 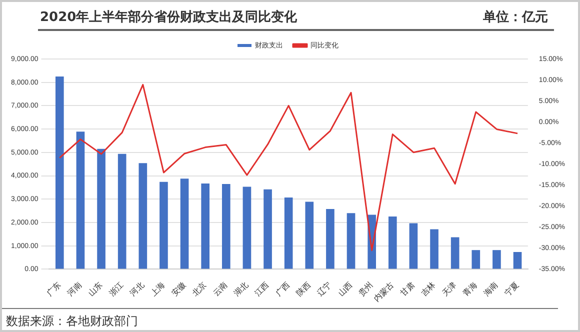 What do you see at coordinates (491, 289) in the screenshot?
I see `x-tick-label: 海南` at bounding box center [491, 289].